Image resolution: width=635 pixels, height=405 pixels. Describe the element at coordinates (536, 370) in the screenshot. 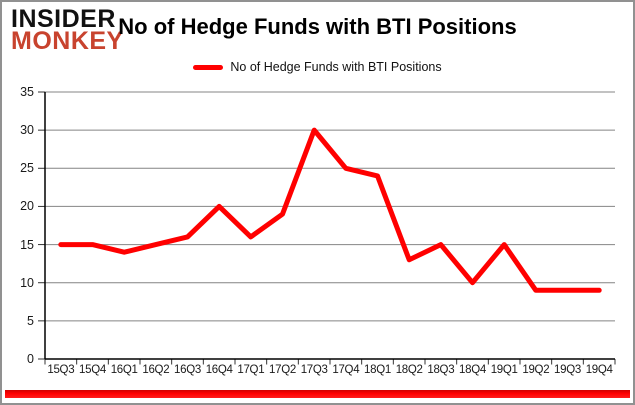

I see `x-axis-label-19Q2: 19Q2` at that location.